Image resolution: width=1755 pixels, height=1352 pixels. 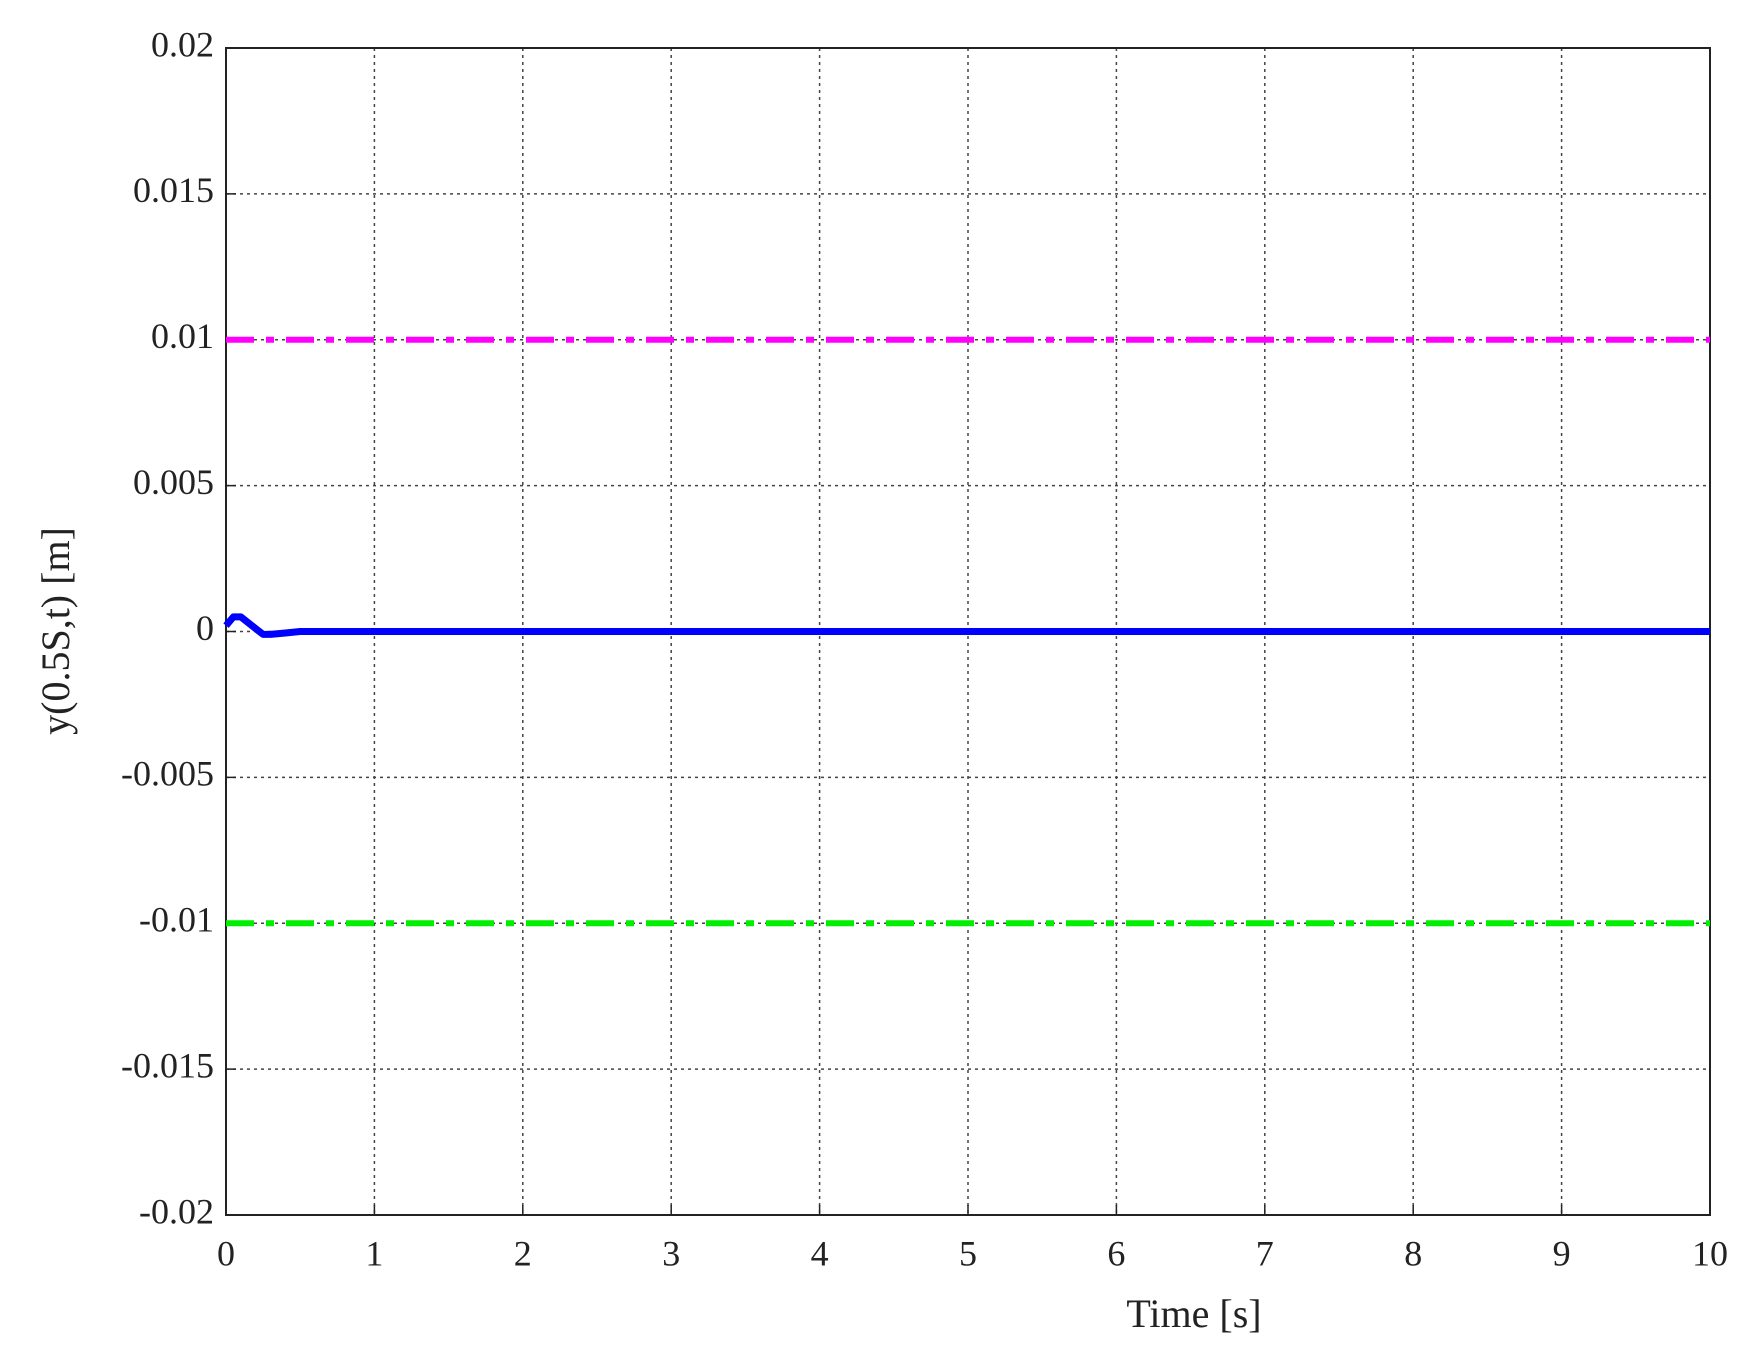 I want to click on y-tick-label: -0.01, so click(x=176, y=920).